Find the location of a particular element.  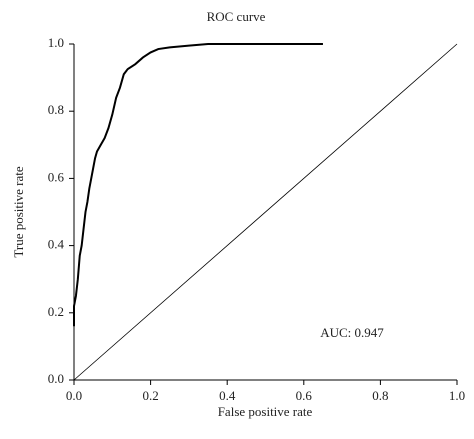

x-tick-label: 0.6 is located at coordinates (304, 395).